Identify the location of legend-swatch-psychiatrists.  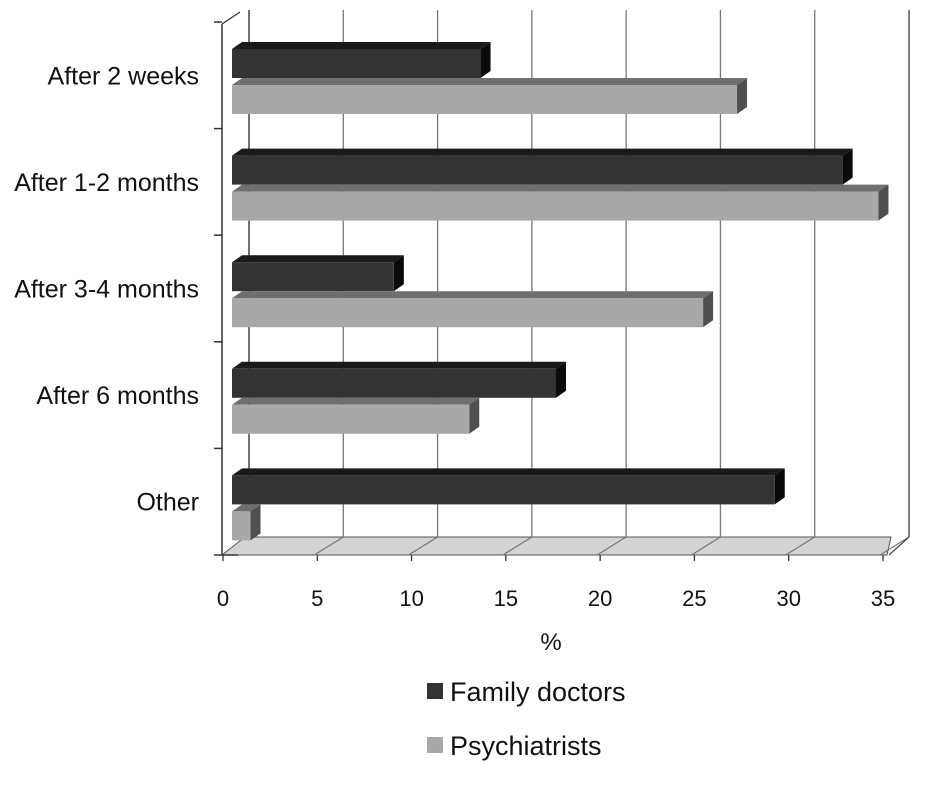
(435, 745).